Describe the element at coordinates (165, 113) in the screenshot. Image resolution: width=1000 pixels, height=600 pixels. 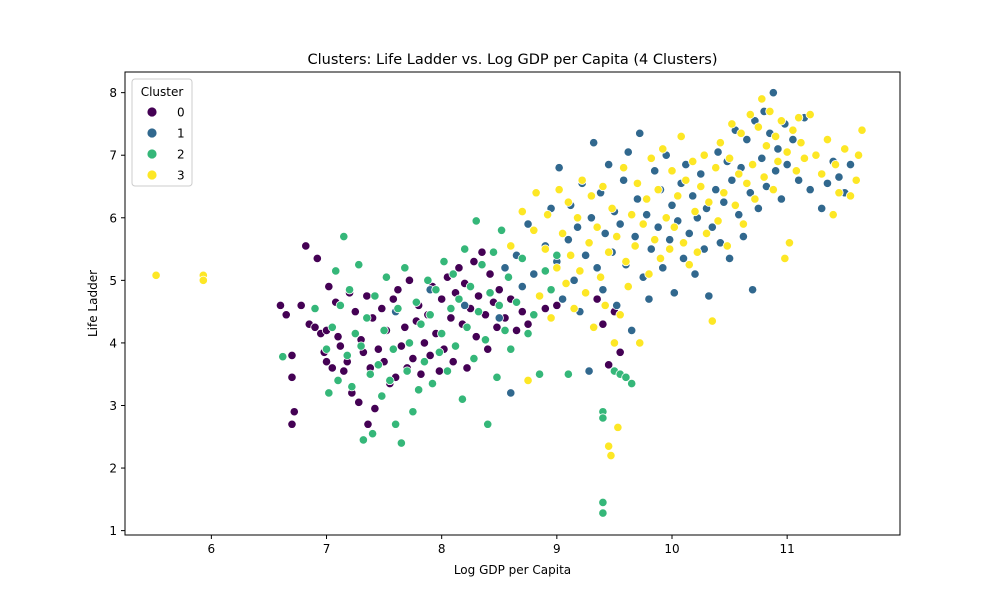
I see `legend-item: 0` at that location.